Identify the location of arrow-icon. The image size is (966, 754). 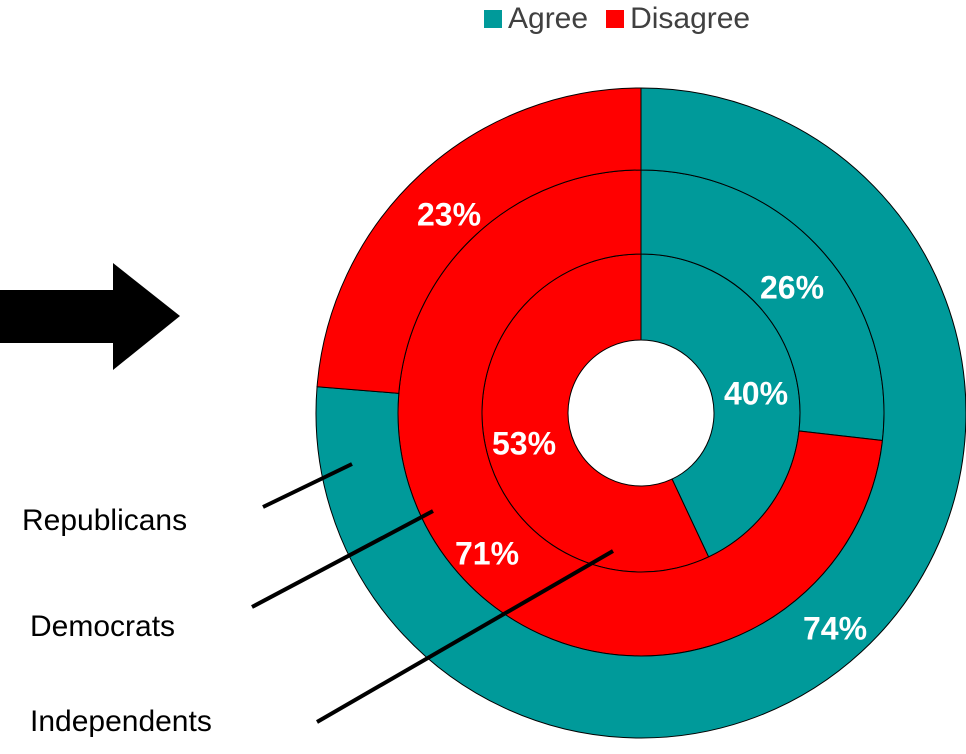
(90, 316).